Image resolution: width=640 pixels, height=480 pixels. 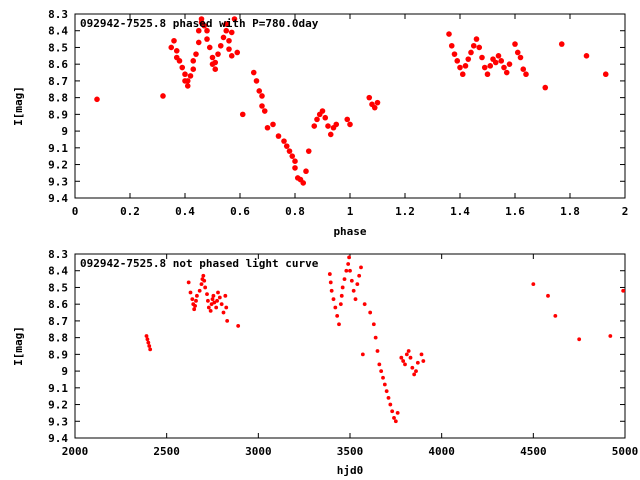 I want to click on y-tick-label: 9.4, so click(x=58, y=198).